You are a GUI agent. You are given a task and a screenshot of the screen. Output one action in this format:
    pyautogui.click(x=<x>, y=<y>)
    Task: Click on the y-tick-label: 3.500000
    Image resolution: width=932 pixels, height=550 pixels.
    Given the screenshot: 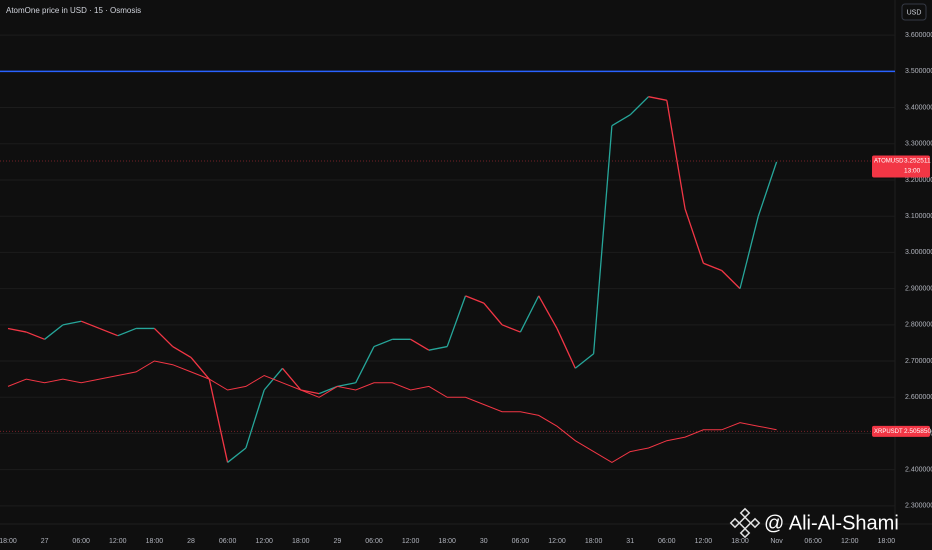 What is the action you would take?
    pyautogui.click(x=918, y=71)
    